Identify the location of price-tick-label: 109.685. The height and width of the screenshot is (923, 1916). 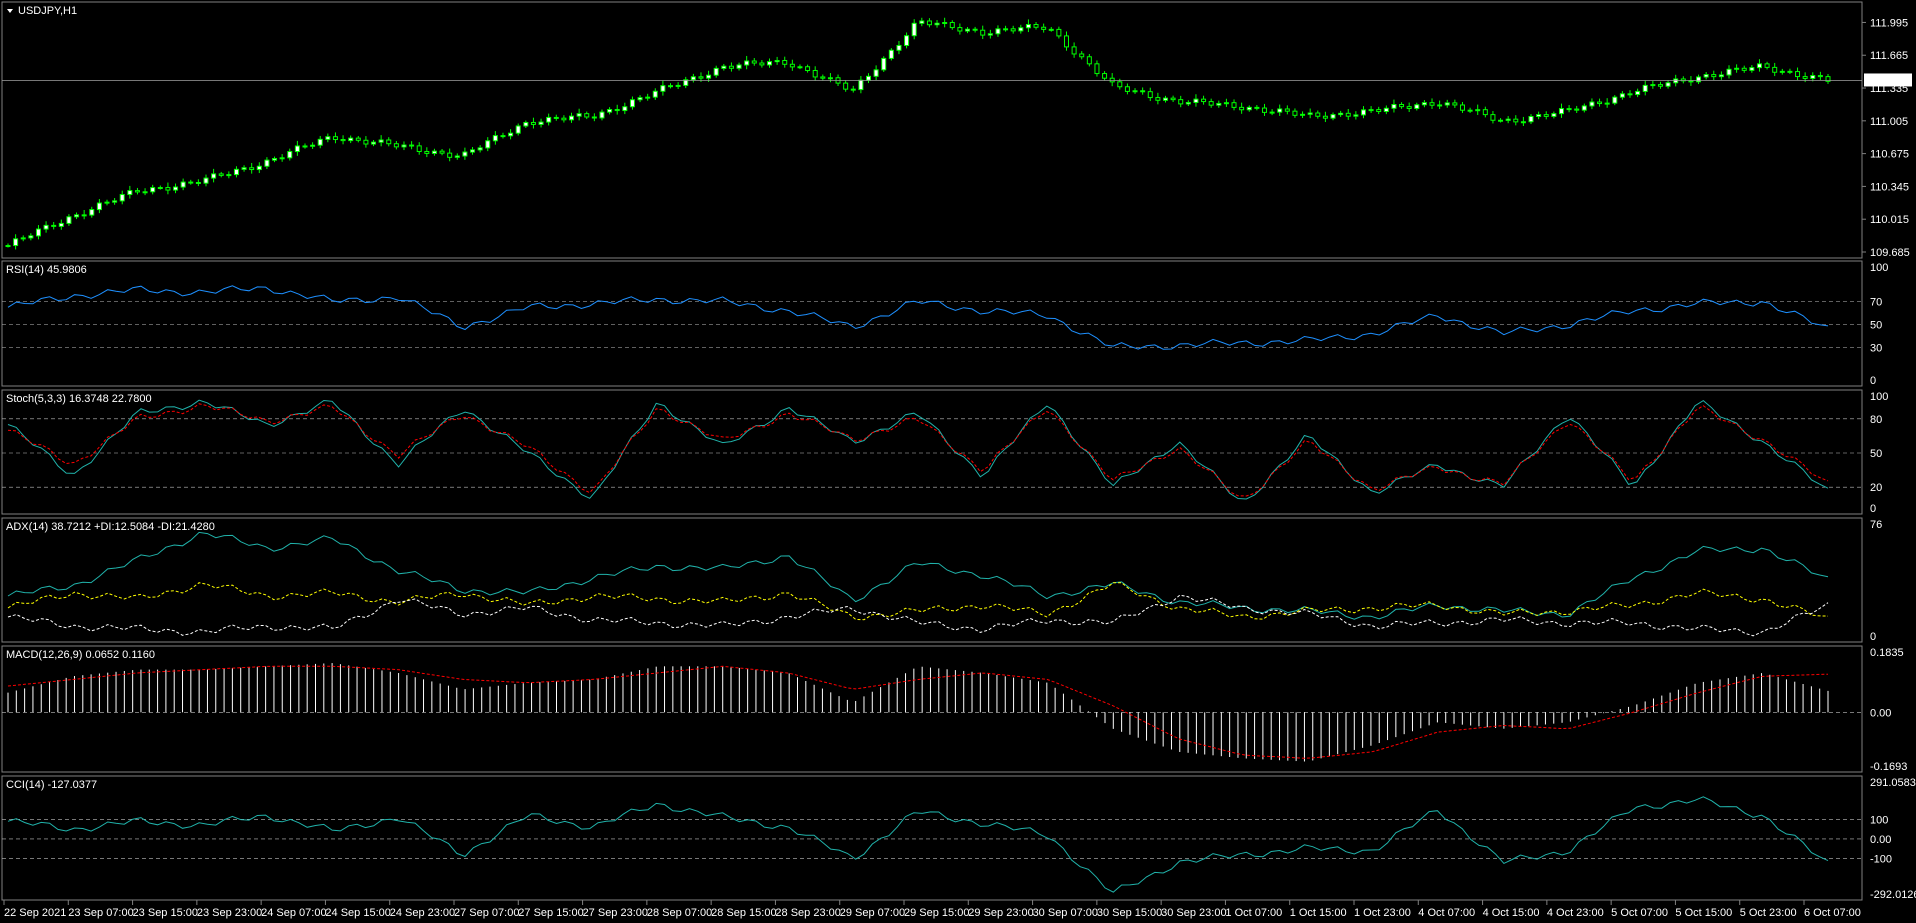
(1890, 253).